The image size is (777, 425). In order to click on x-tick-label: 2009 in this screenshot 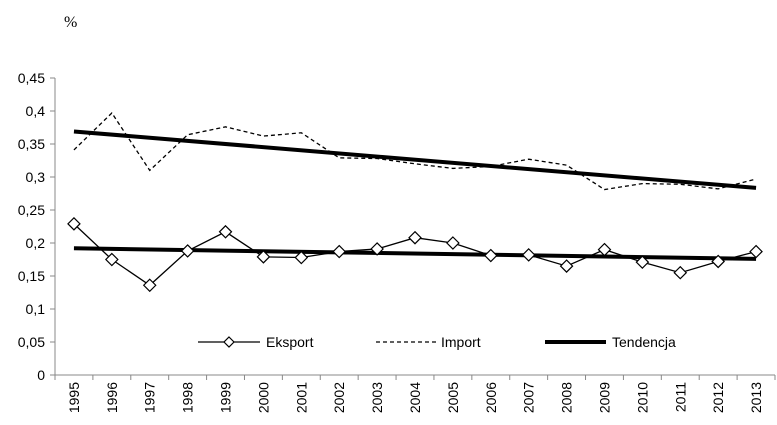, I will do `click(604, 397)`.